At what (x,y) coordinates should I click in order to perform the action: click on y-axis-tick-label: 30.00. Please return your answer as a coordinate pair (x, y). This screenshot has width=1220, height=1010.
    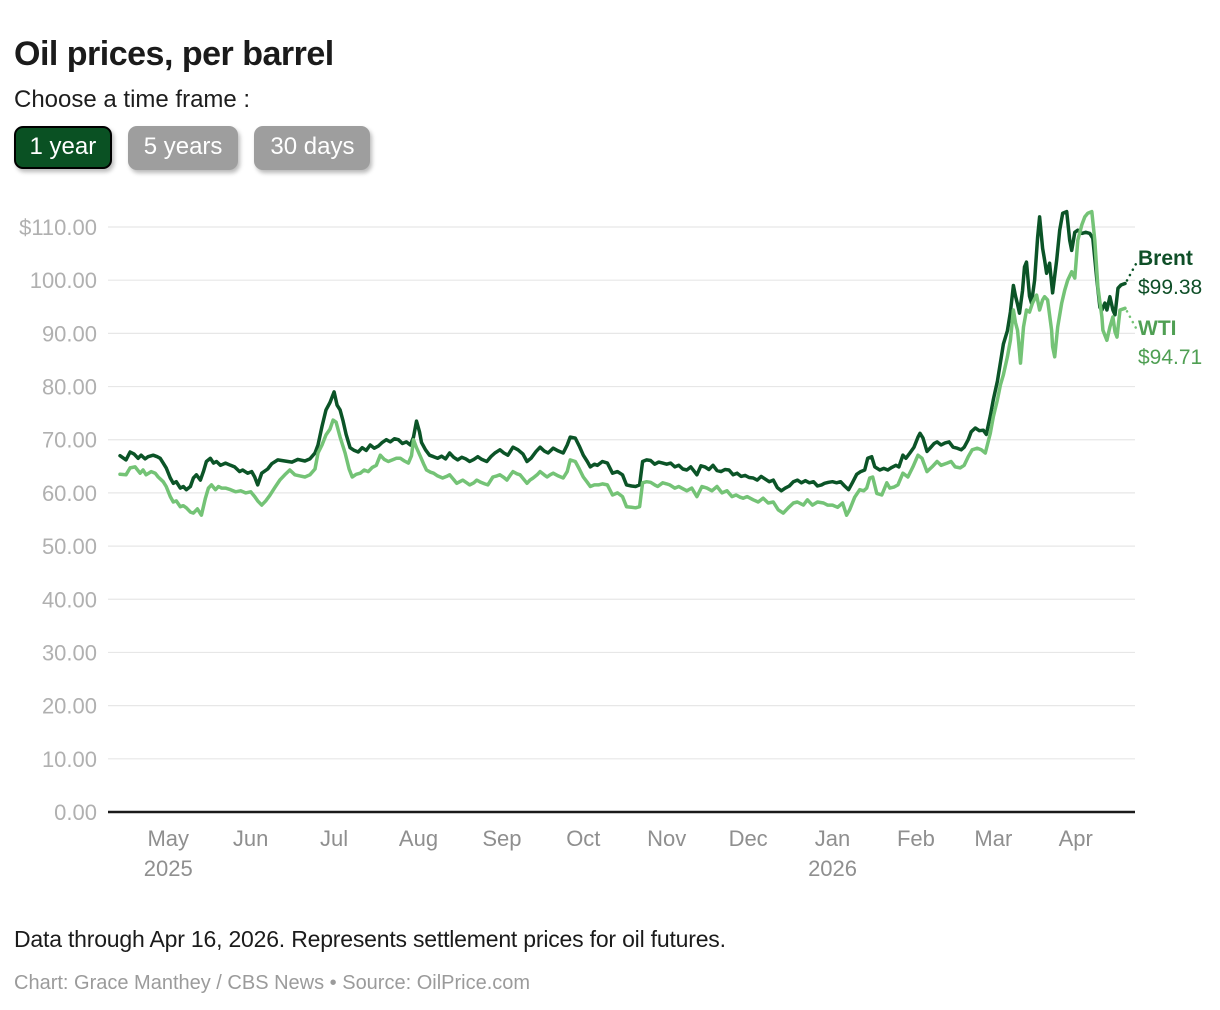
    Looking at the image, I should click on (69, 652).